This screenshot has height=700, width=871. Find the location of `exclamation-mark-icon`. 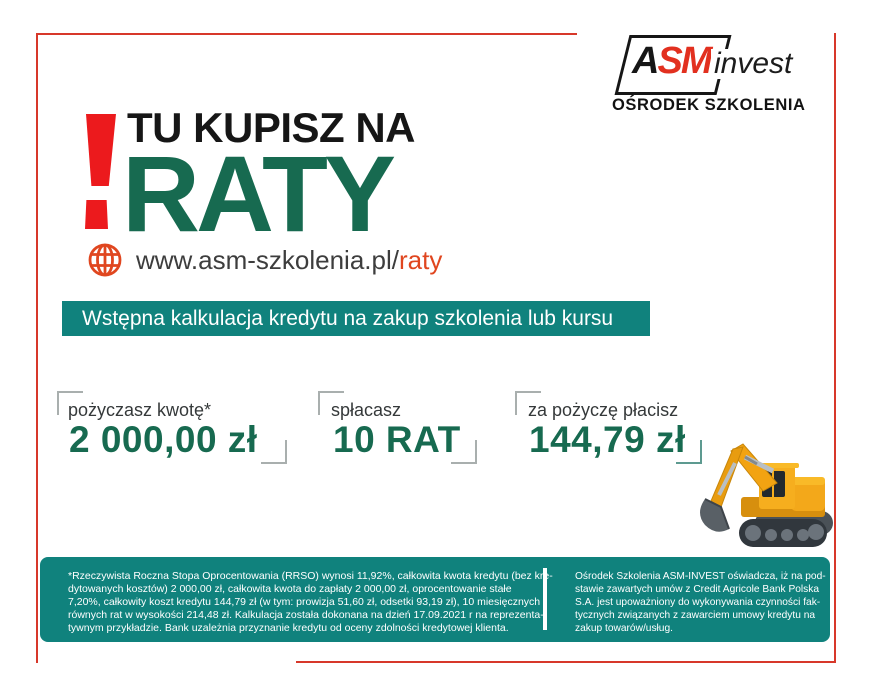

exclamation-mark-icon is located at coordinates (101, 150).